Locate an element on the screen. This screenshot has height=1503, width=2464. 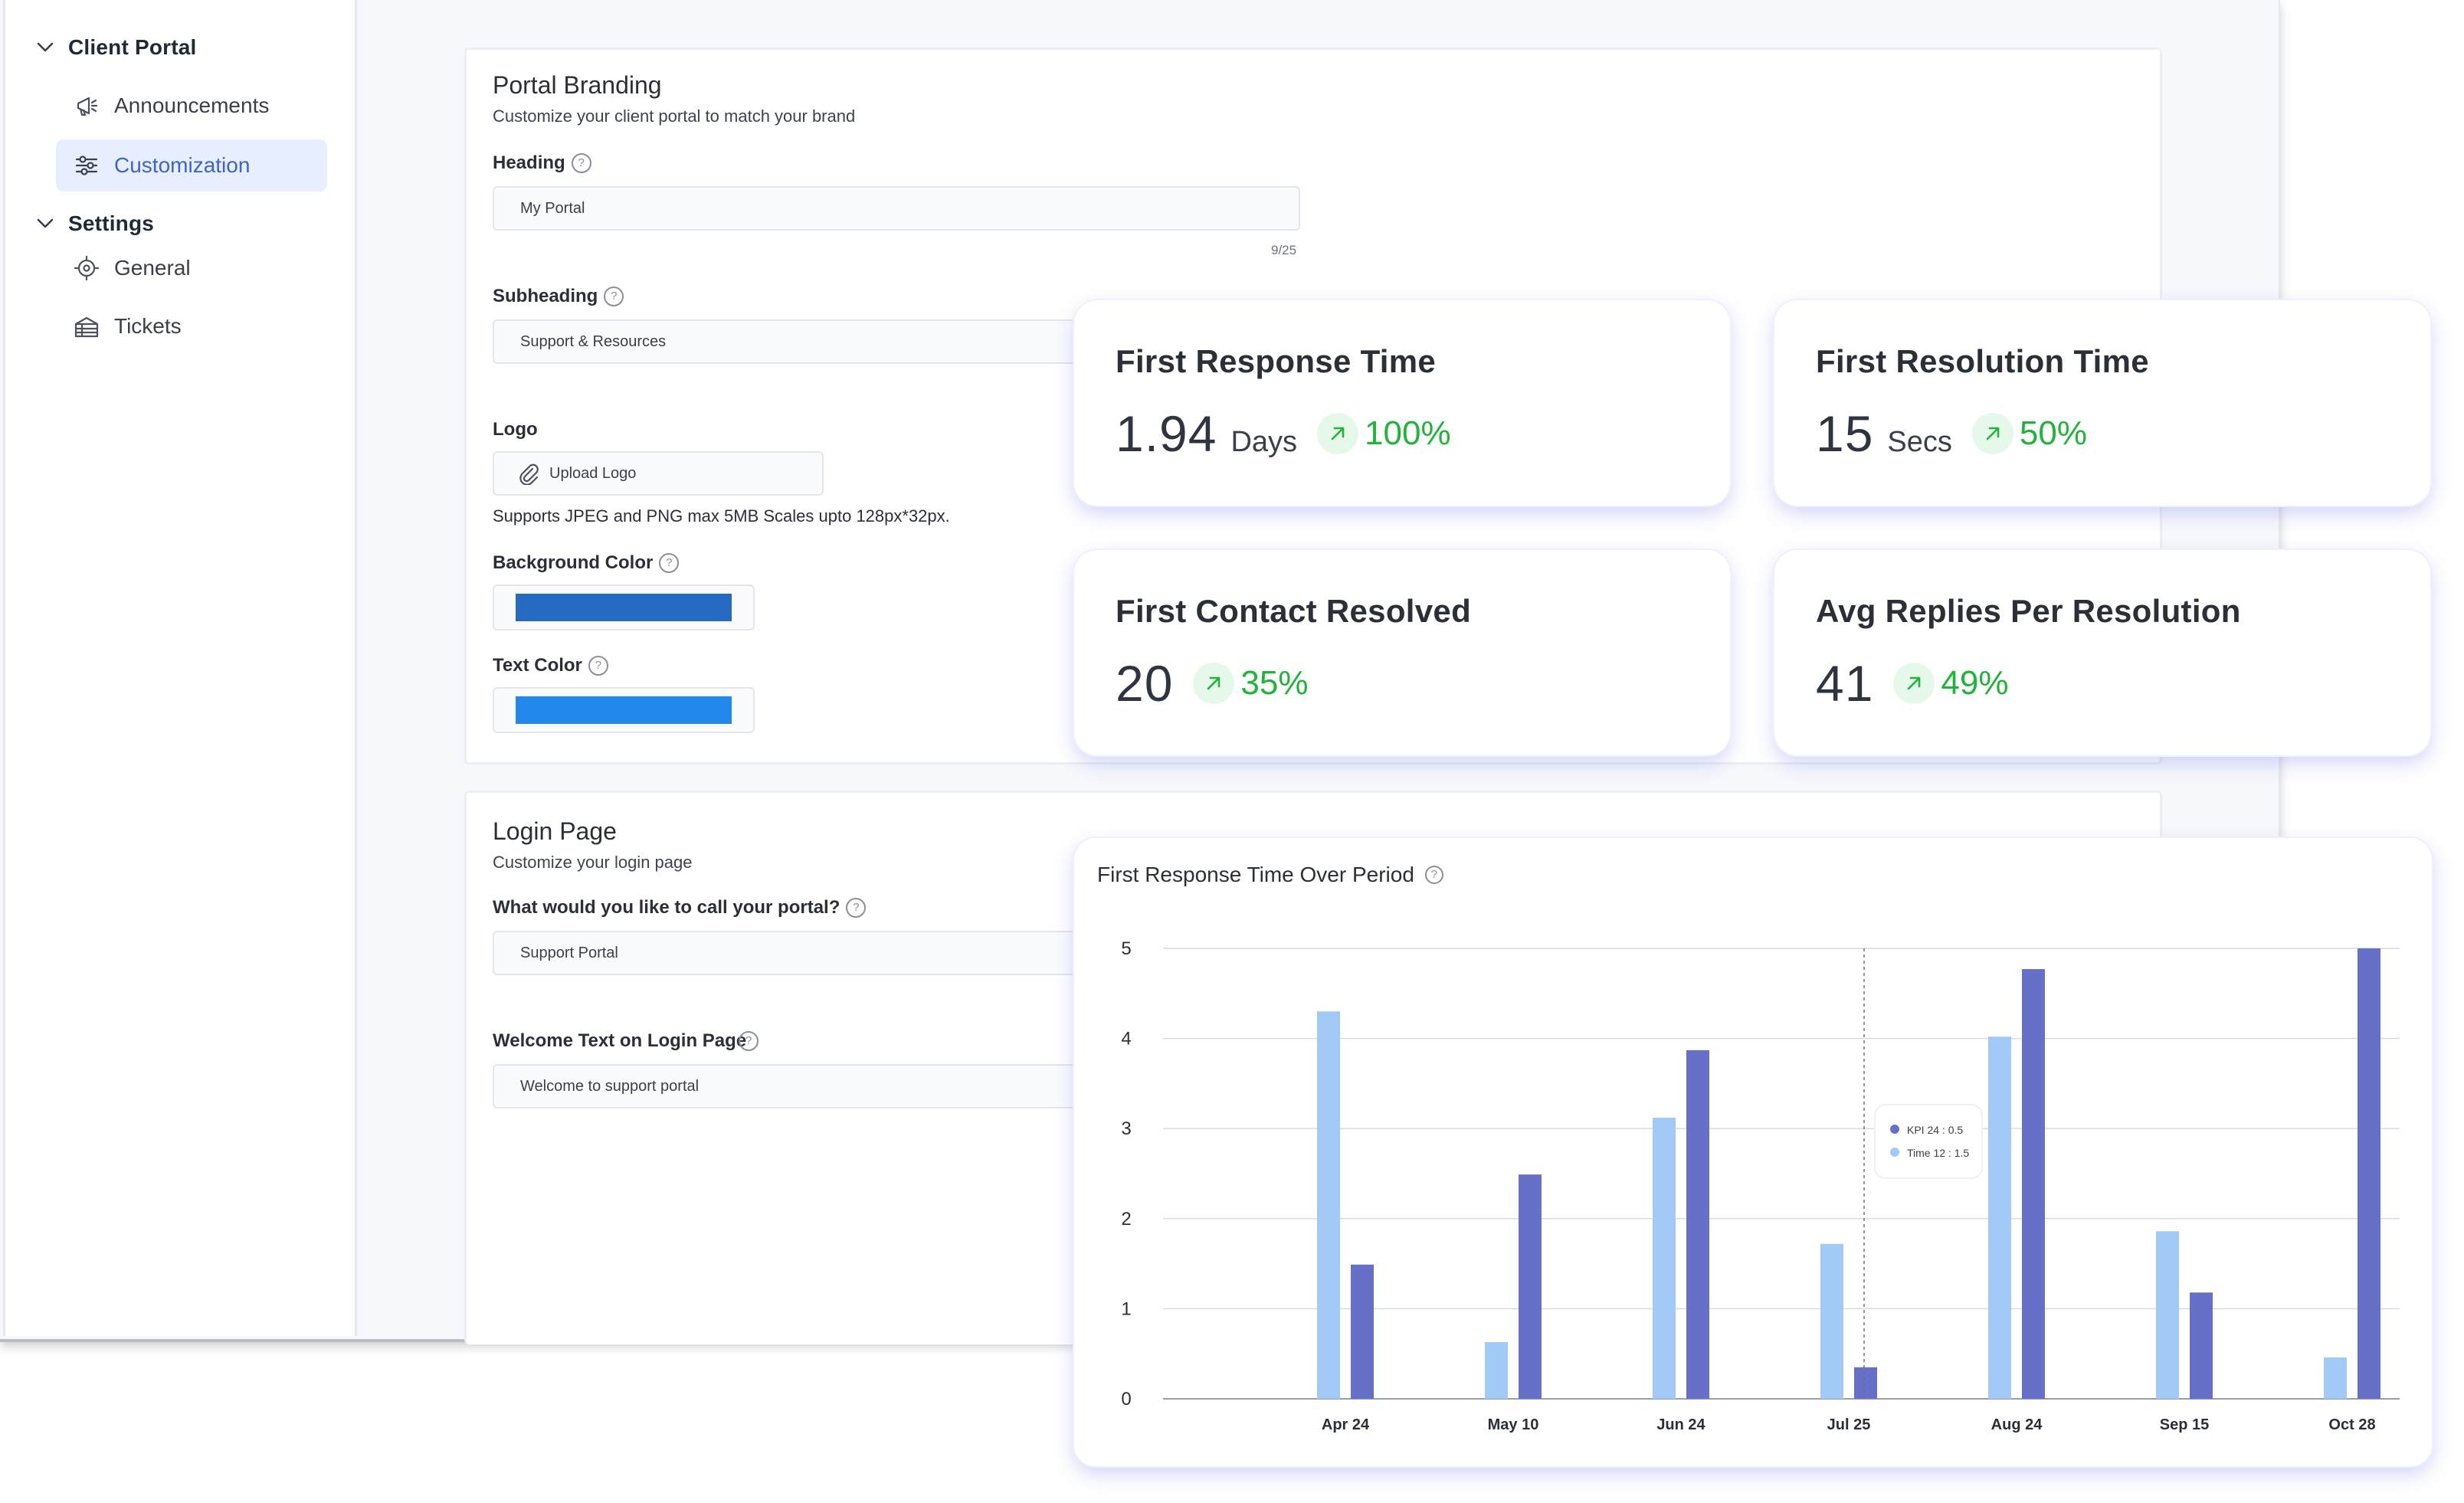
sidebar-item-label: General is located at coordinates (152, 268).